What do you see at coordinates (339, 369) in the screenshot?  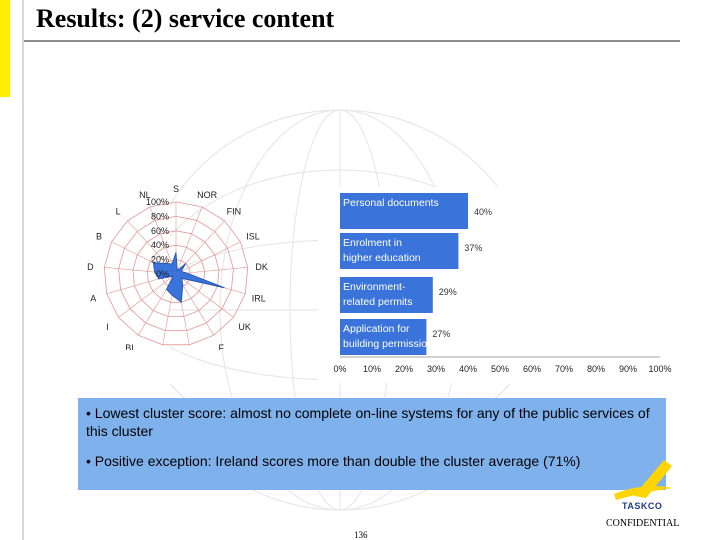 I see `x-tick-label: 0%` at bounding box center [339, 369].